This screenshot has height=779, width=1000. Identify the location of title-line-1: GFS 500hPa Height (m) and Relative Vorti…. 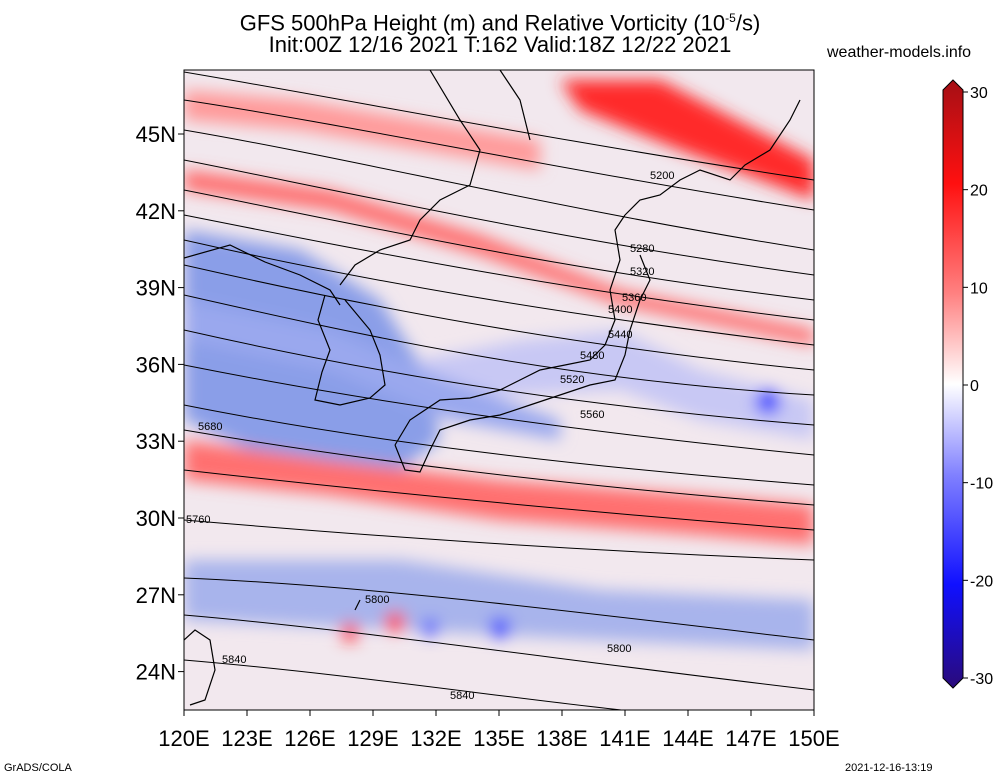
(500, 23).